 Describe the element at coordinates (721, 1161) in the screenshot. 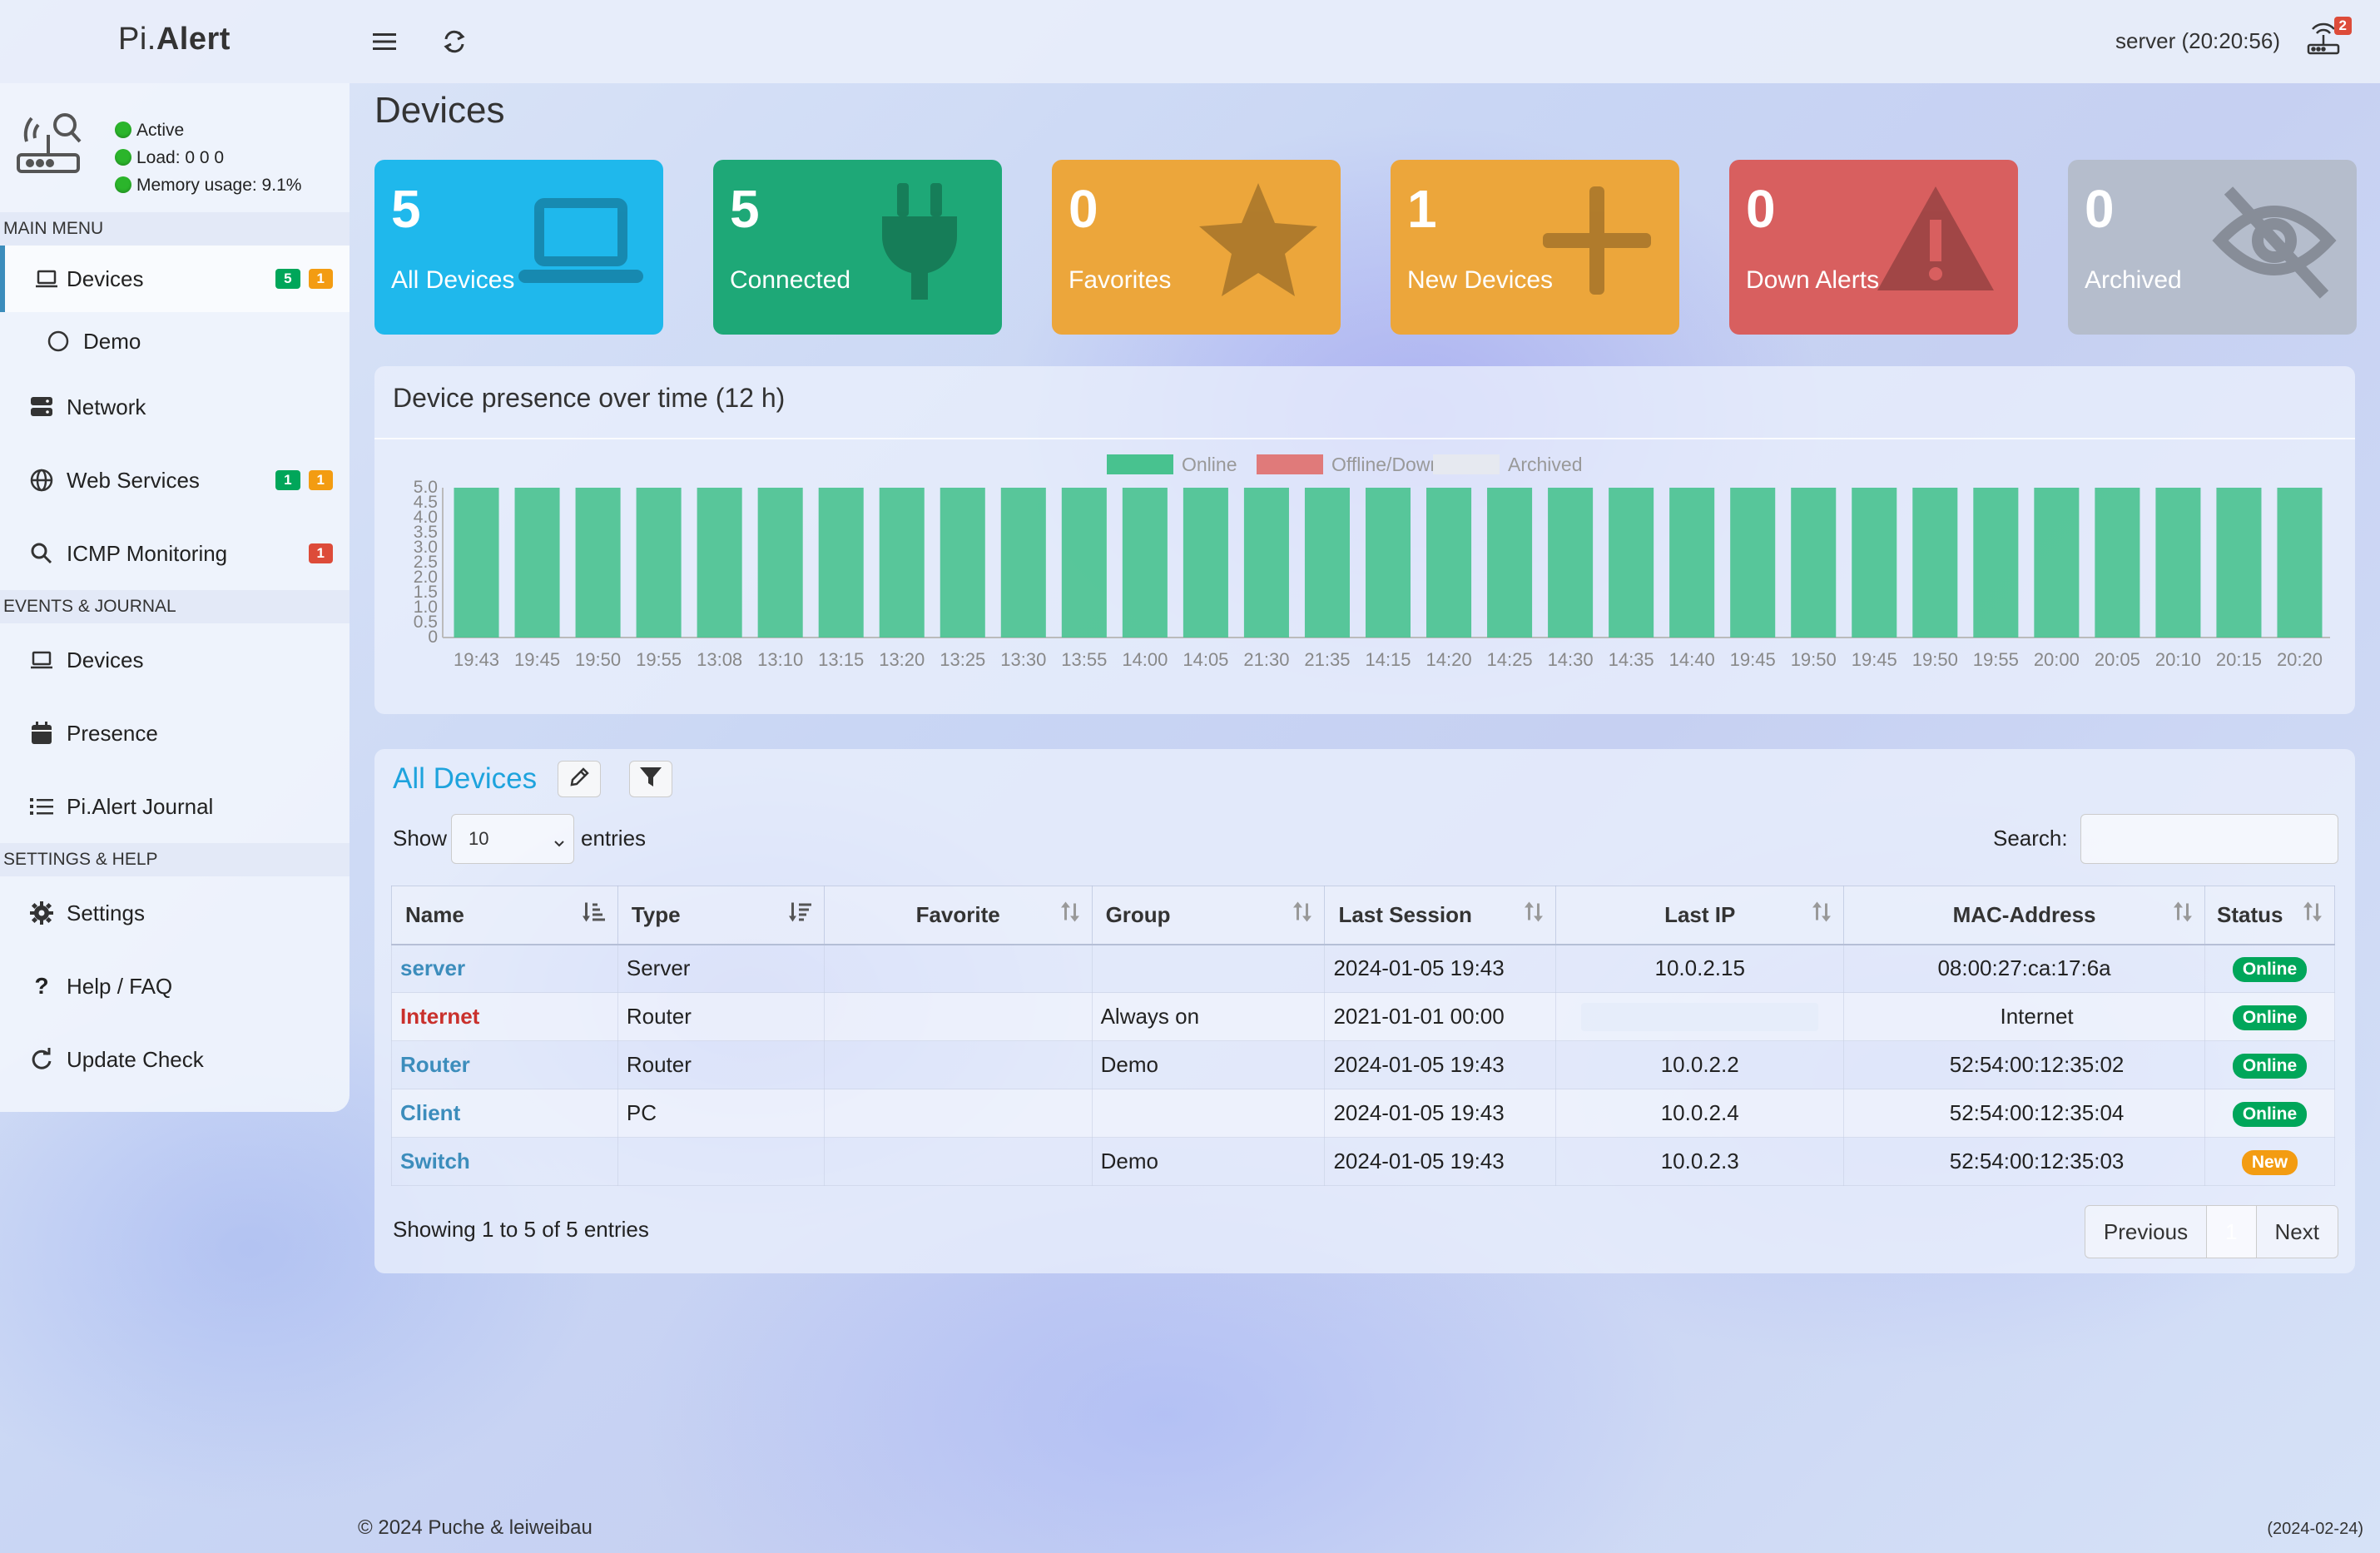

I see `cell-type` at that location.